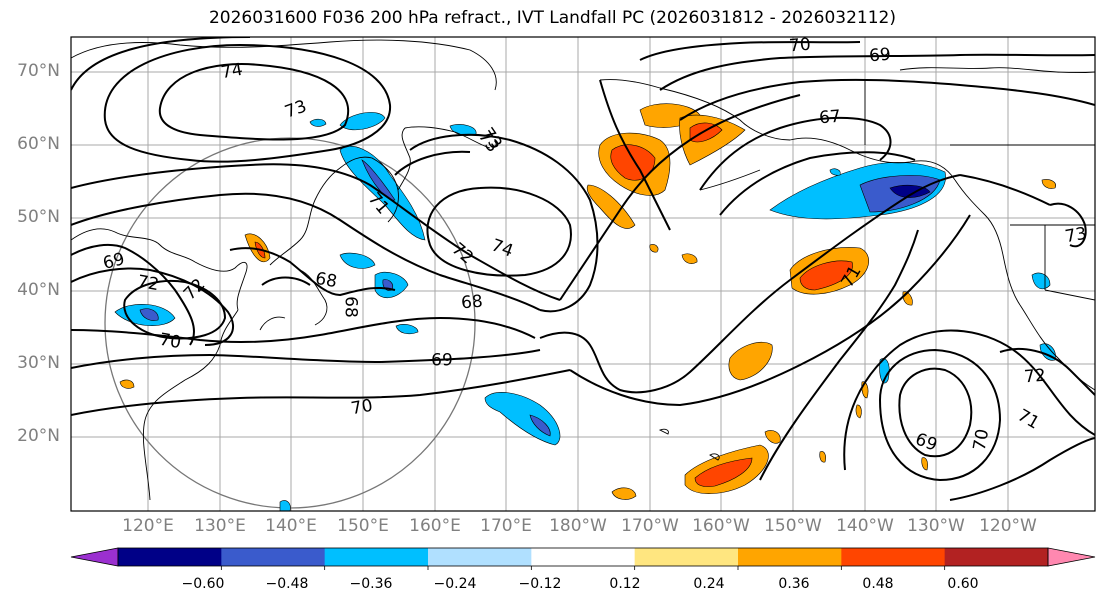 This screenshot has width=1105, height=604. Describe the element at coordinates (1071, 557) in the screenshot. I see `colorbar-extend-high` at that location.